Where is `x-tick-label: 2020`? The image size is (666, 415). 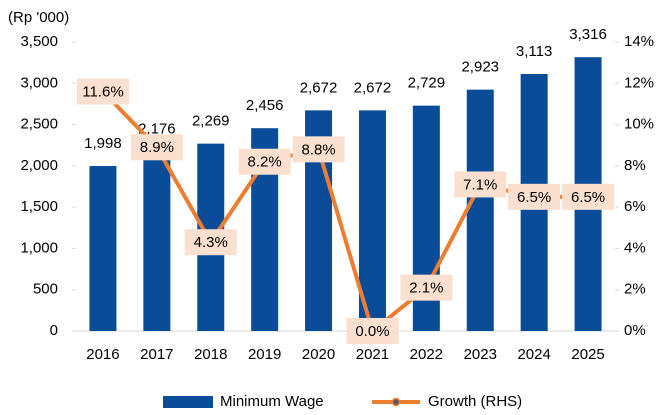 x-tick-label: 2020 is located at coordinates (318, 354).